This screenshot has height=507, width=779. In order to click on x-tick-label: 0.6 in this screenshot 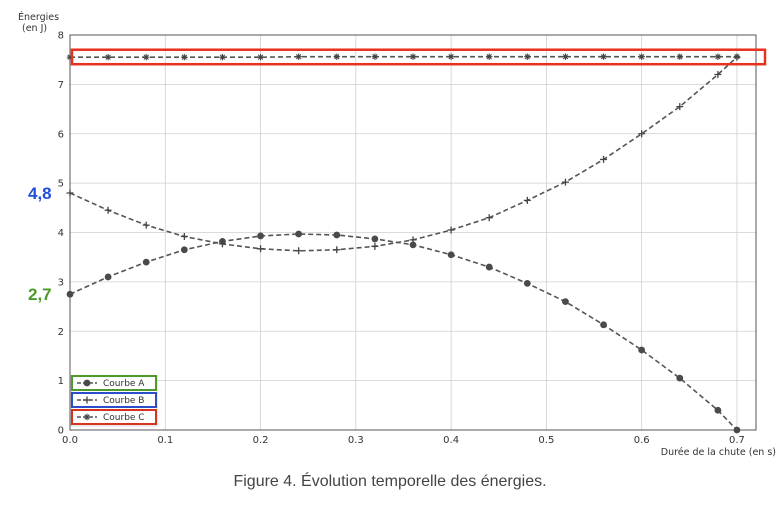, I will do `click(642, 440)`.